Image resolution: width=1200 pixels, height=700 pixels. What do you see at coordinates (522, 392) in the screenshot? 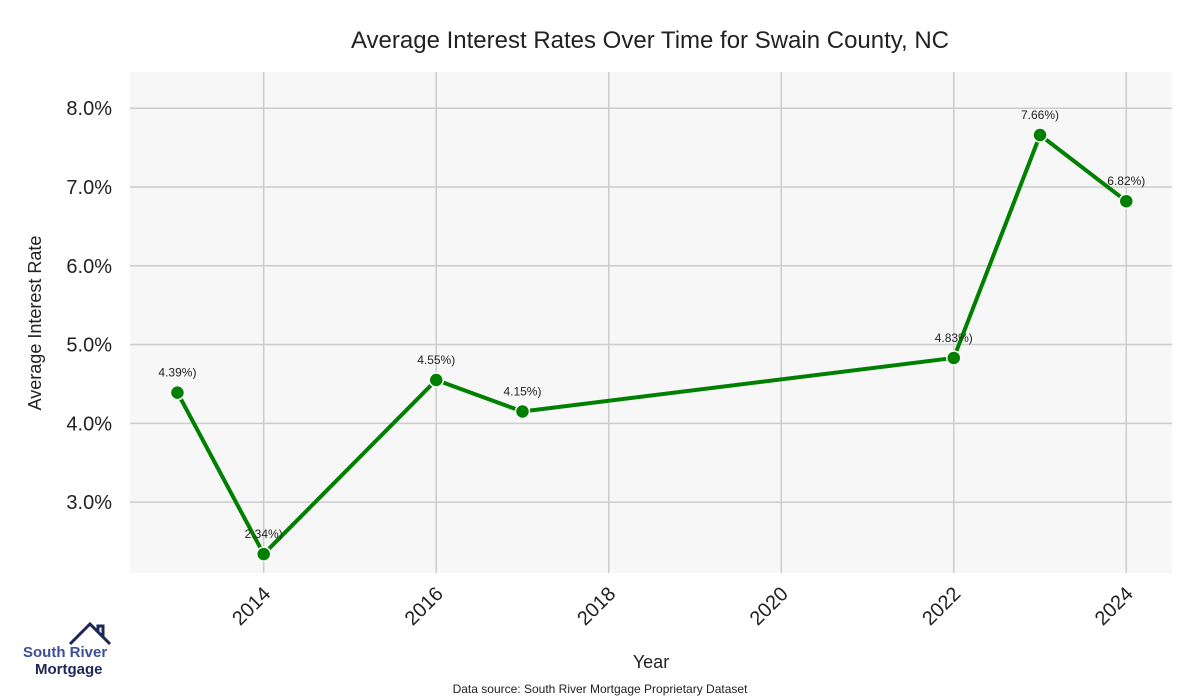
I see `data-label: 4.15%)` at bounding box center [522, 392].